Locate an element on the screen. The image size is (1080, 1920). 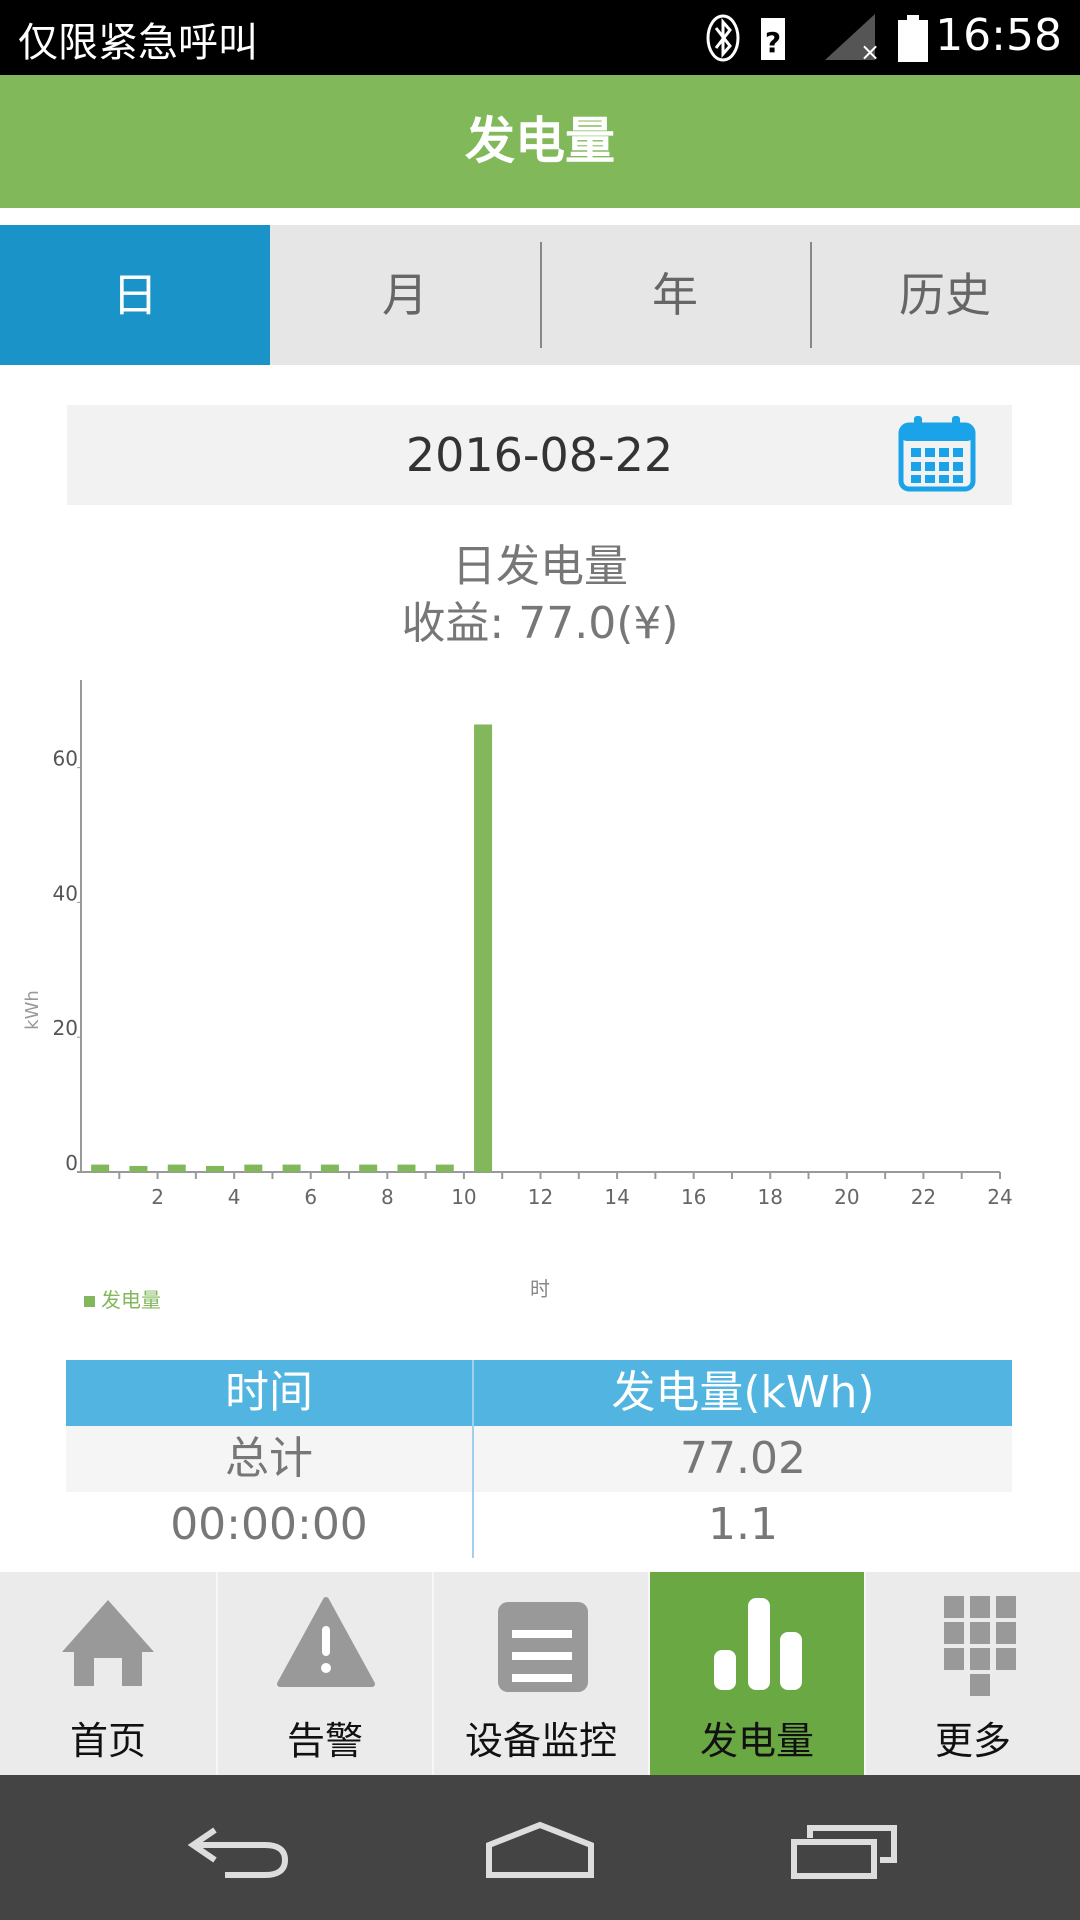
nav-label: 首页 is located at coordinates (107, 1741).